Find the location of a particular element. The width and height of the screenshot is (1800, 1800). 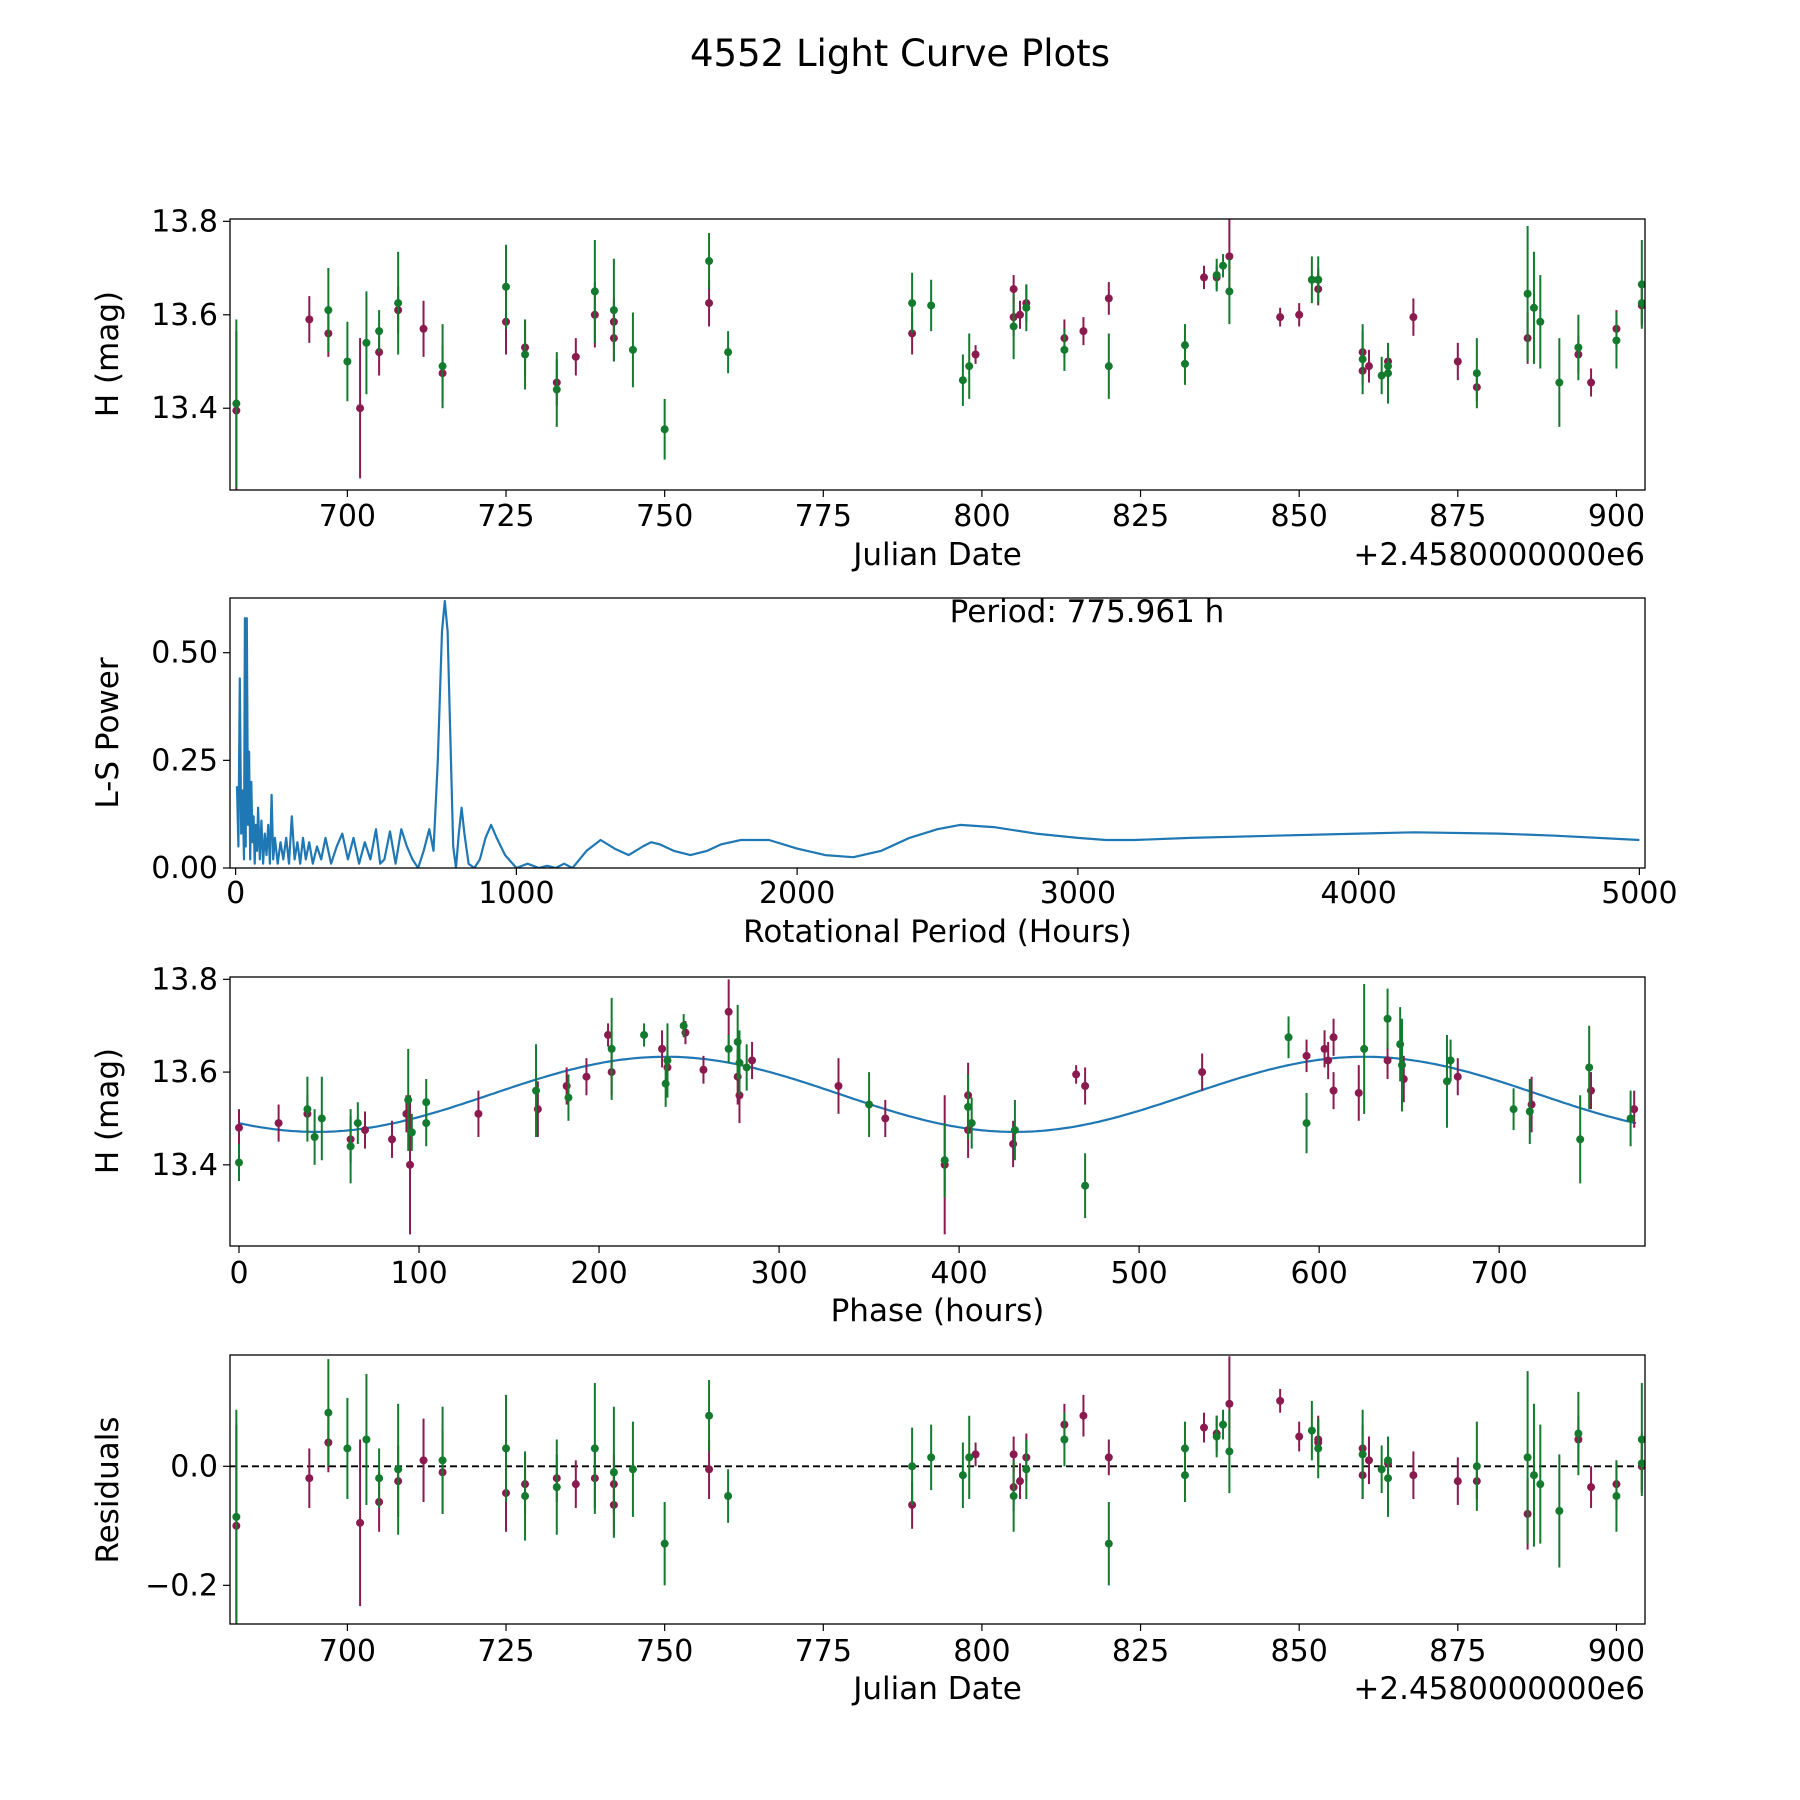

y-tick-label: 13.6 is located at coordinates (184, 1072).